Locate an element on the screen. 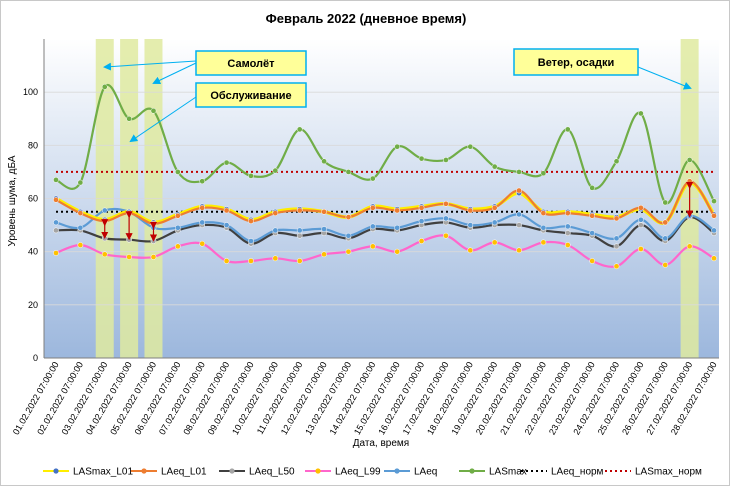 The height and width of the screenshot is (487, 730). y-tick-label: 20 is located at coordinates (33, 305).